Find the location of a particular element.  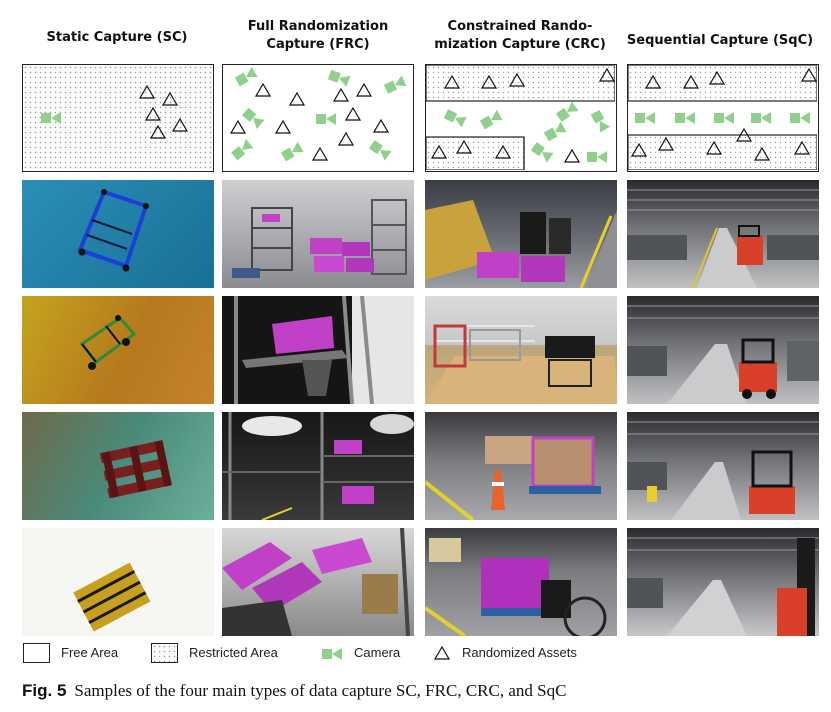

diagram-crc is located at coordinates (521, 118).